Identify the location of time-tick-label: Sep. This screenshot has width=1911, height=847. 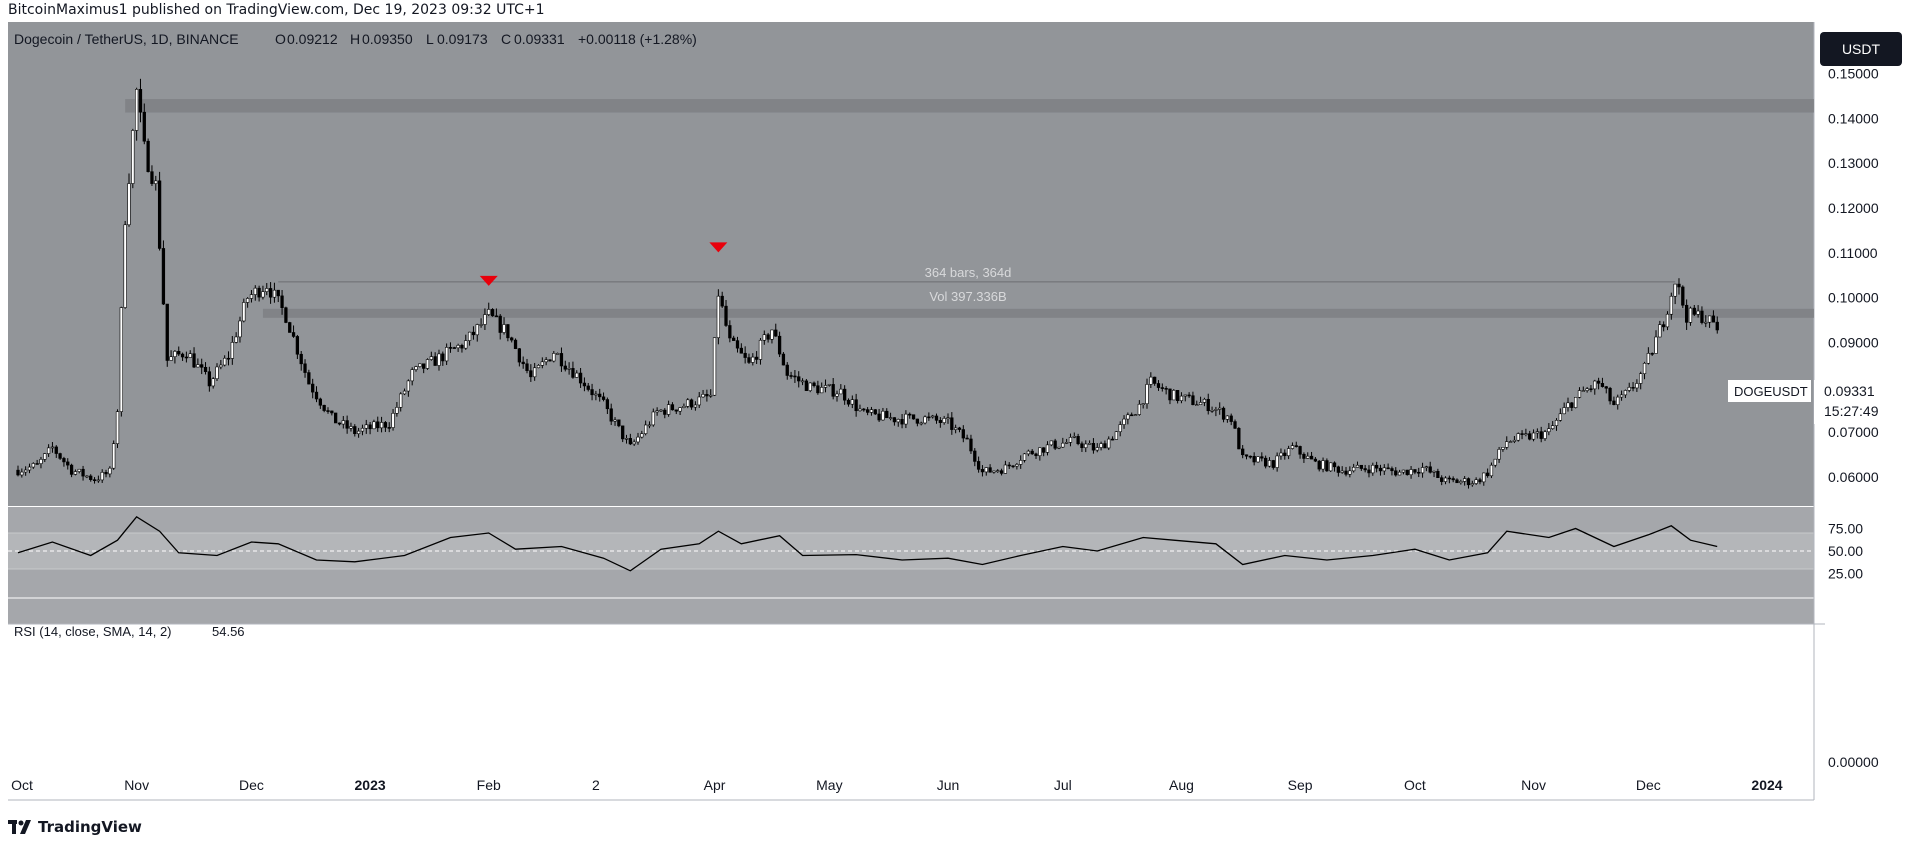
(1300, 785).